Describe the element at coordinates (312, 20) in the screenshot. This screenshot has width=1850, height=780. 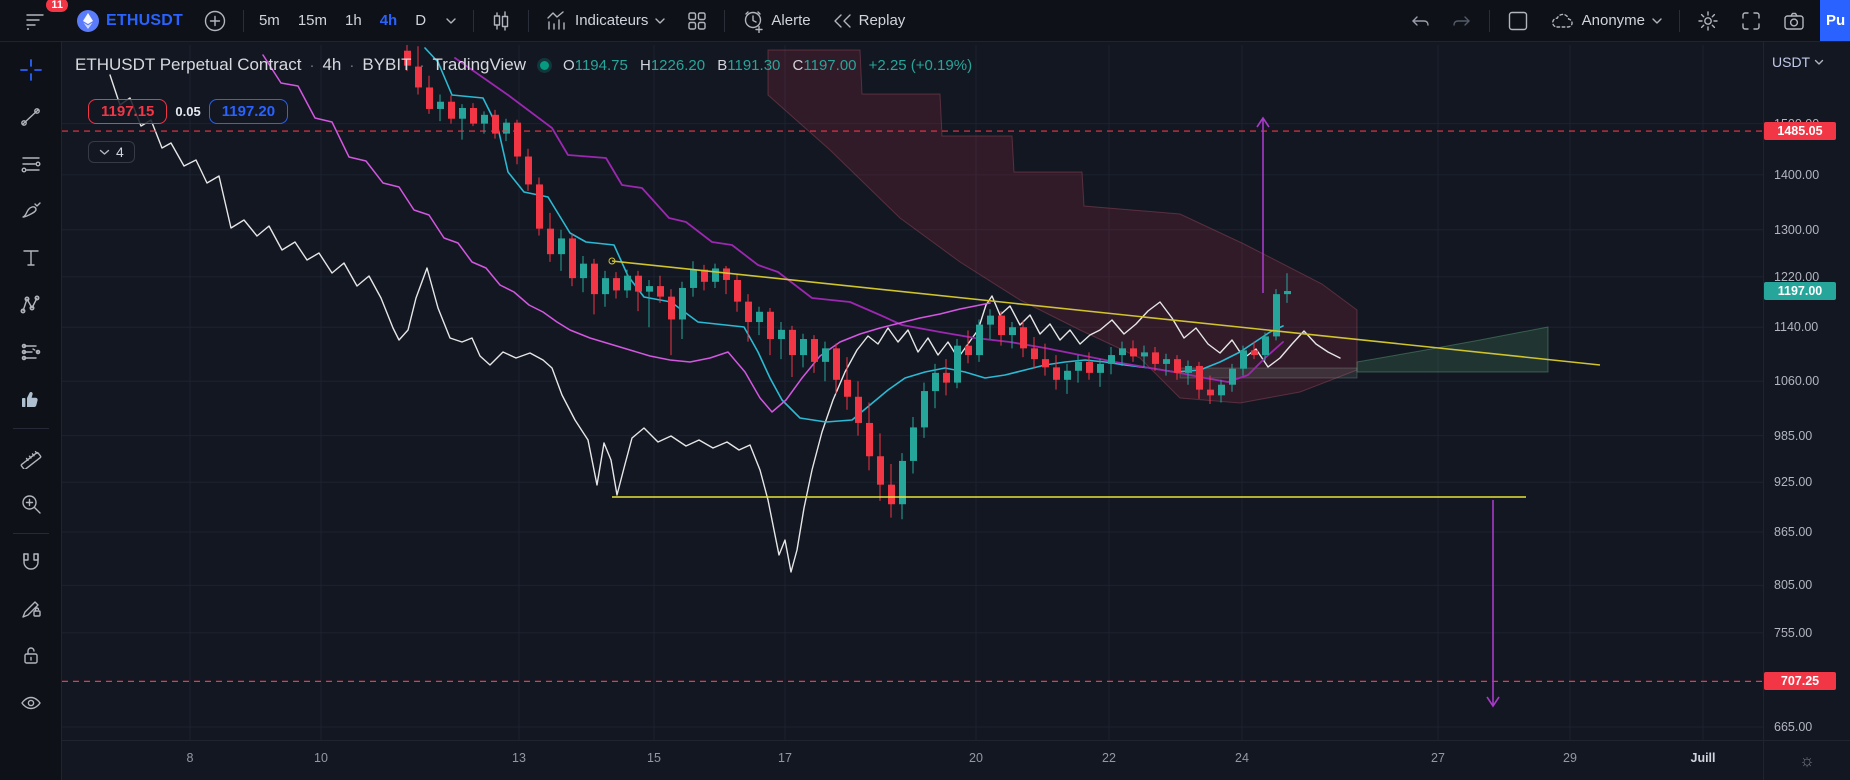
I see `timeframe-15m: 15m` at that location.